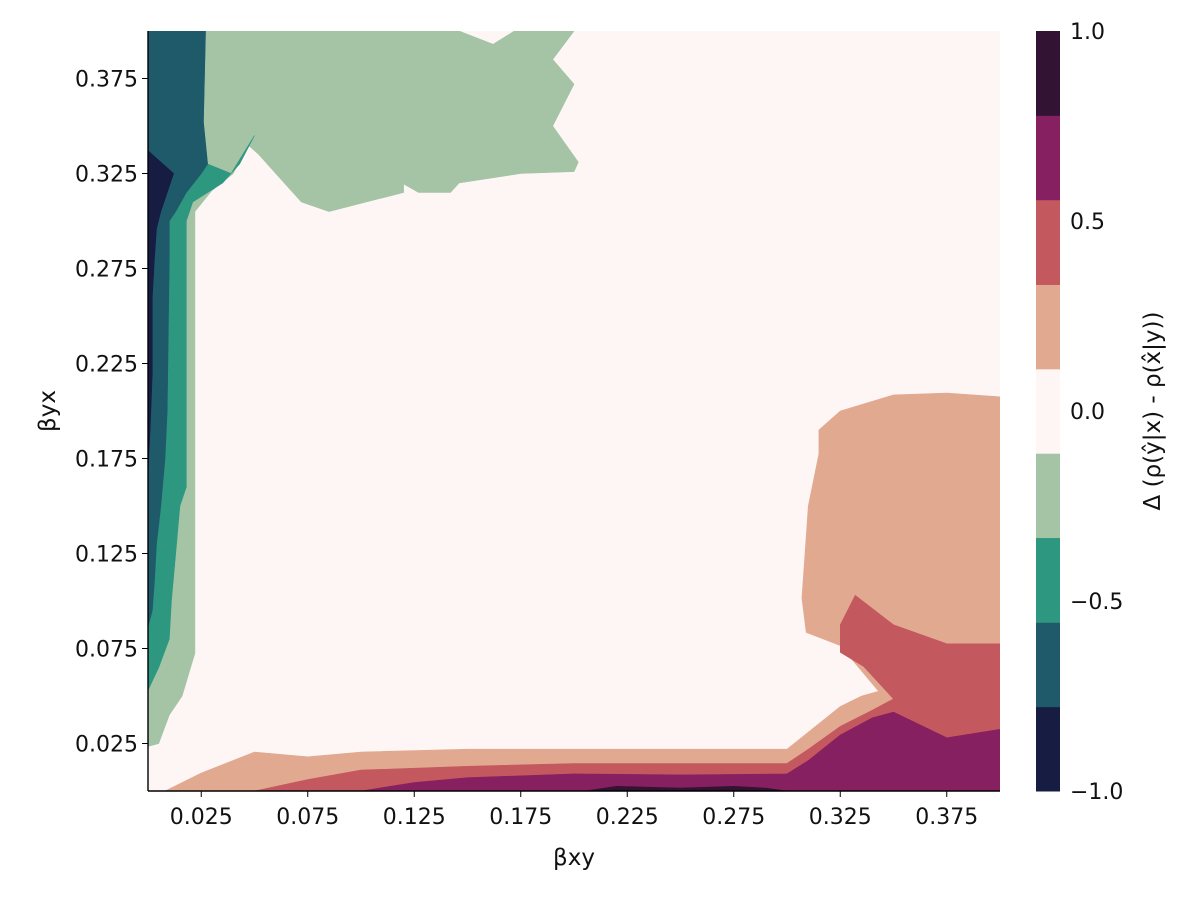 This screenshot has width=1200, height=900. I want to click on y-tick-label: 0.025, so click(106, 745).